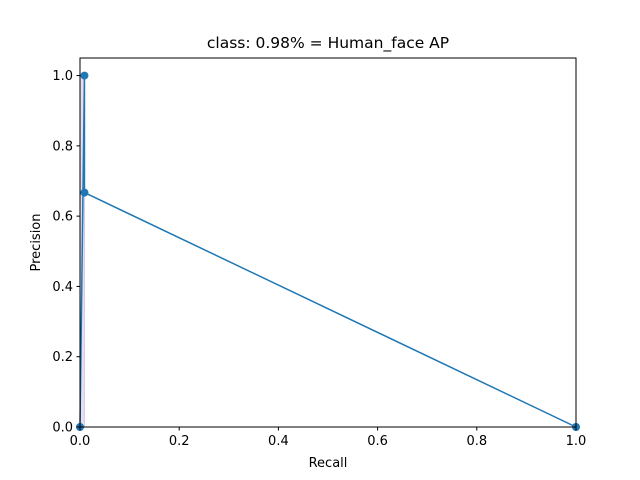 This screenshot has width=640, height=480. I want to click on y-axis: 0.0 0.2 0.4 0.6 0.8 1.0, so click(66, 252).